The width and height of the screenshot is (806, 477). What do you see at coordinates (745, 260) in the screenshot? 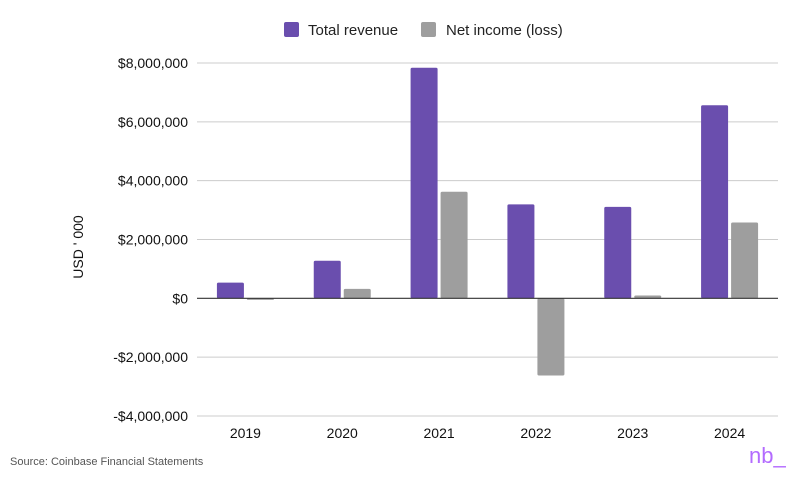
I see `bar-net-income-2024` at bounding box center [745, 260].